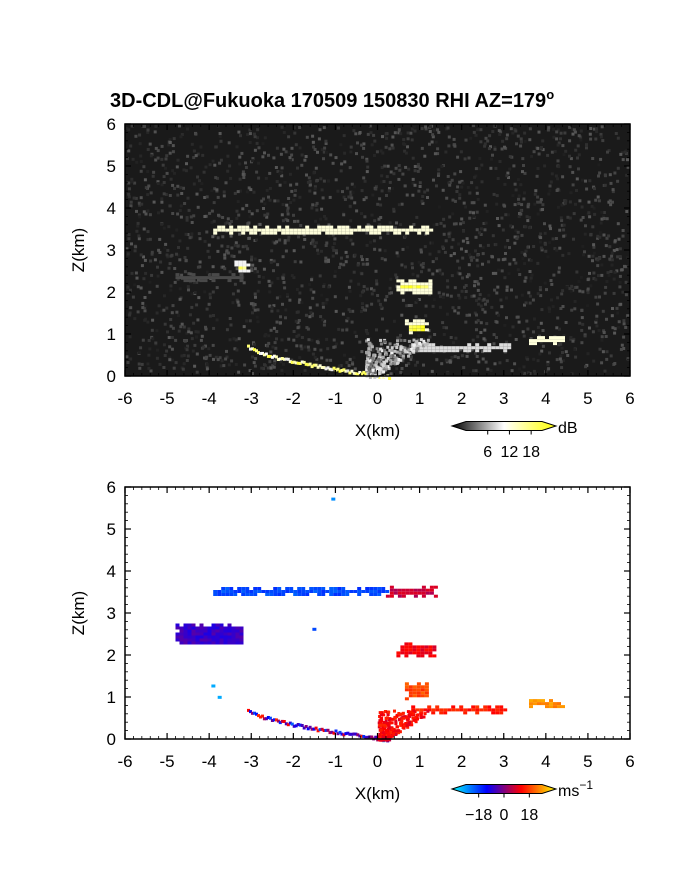  What do you see at coordinates (419, 761) in the screenshot?
I see `x-tick-label: 1` at bounding box center [419, 761].